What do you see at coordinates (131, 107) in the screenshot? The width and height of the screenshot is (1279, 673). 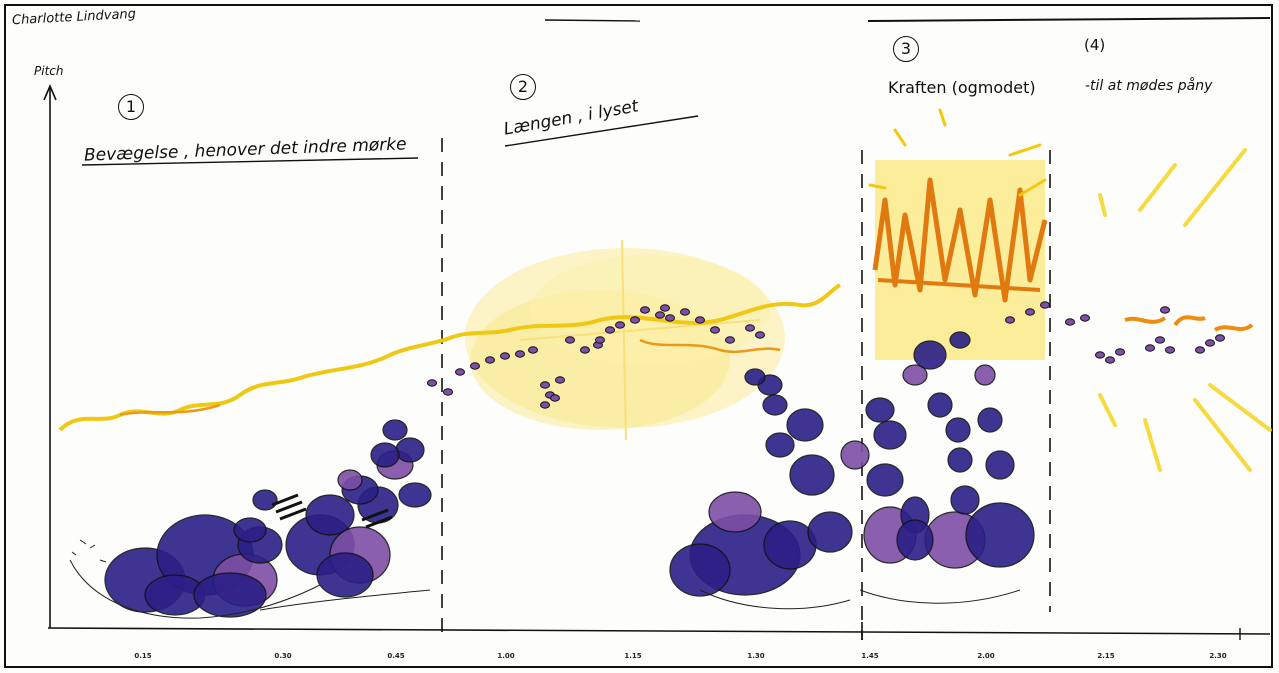 I see `section-number-1: 1` at bounding box center [131, 107].